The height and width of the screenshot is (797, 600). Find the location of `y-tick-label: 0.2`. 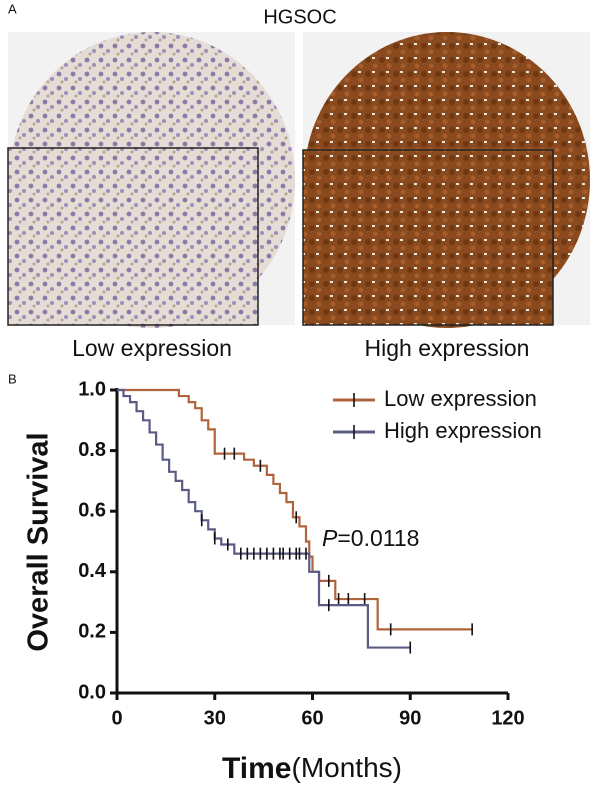

y-tick-label: 0.2 is located at coordinates (92, 632).